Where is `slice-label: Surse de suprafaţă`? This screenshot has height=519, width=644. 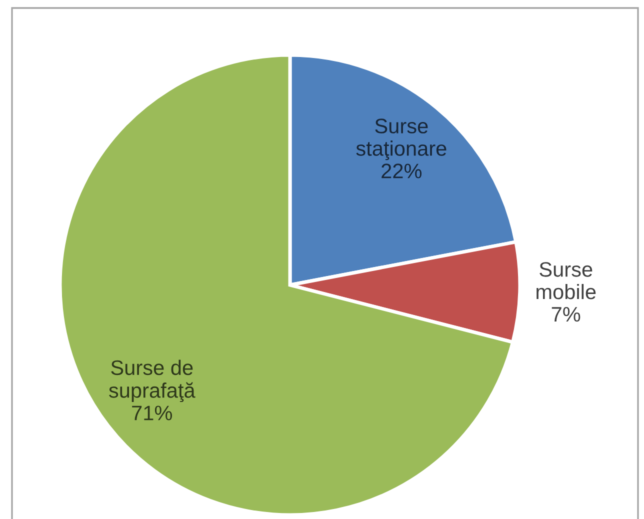
slice-label: Surse de suprafaţă is located at coordinates (152, 381).